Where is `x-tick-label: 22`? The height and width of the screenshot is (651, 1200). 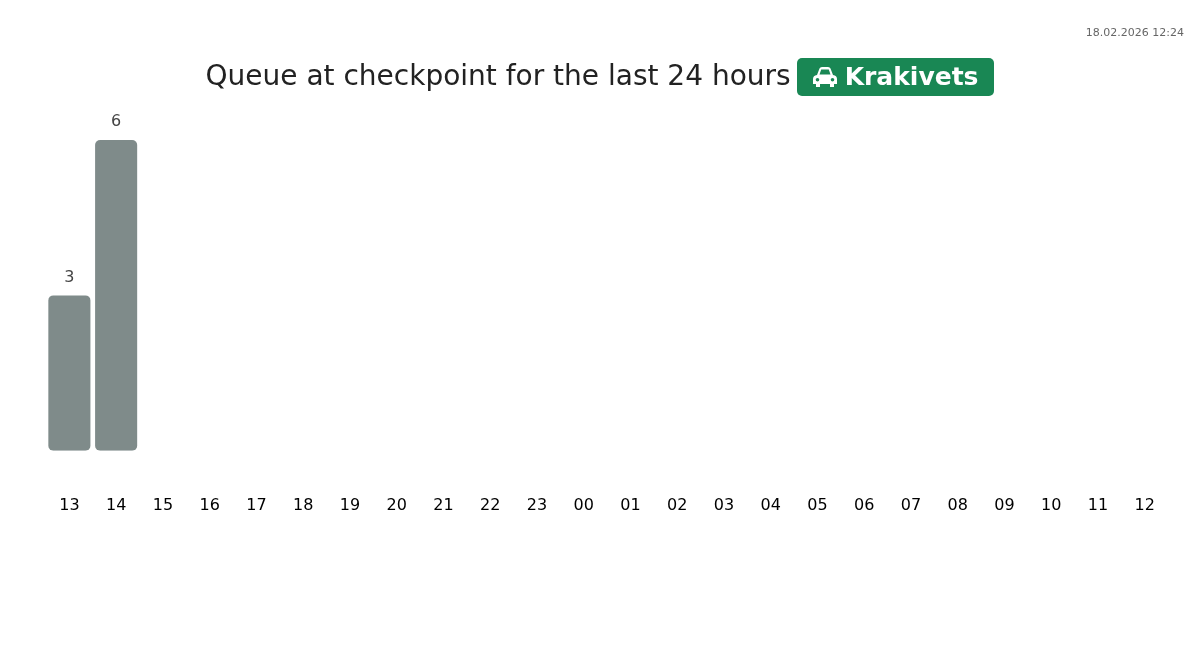
x-tick-label: 22 is located at coordinates (490, 504).